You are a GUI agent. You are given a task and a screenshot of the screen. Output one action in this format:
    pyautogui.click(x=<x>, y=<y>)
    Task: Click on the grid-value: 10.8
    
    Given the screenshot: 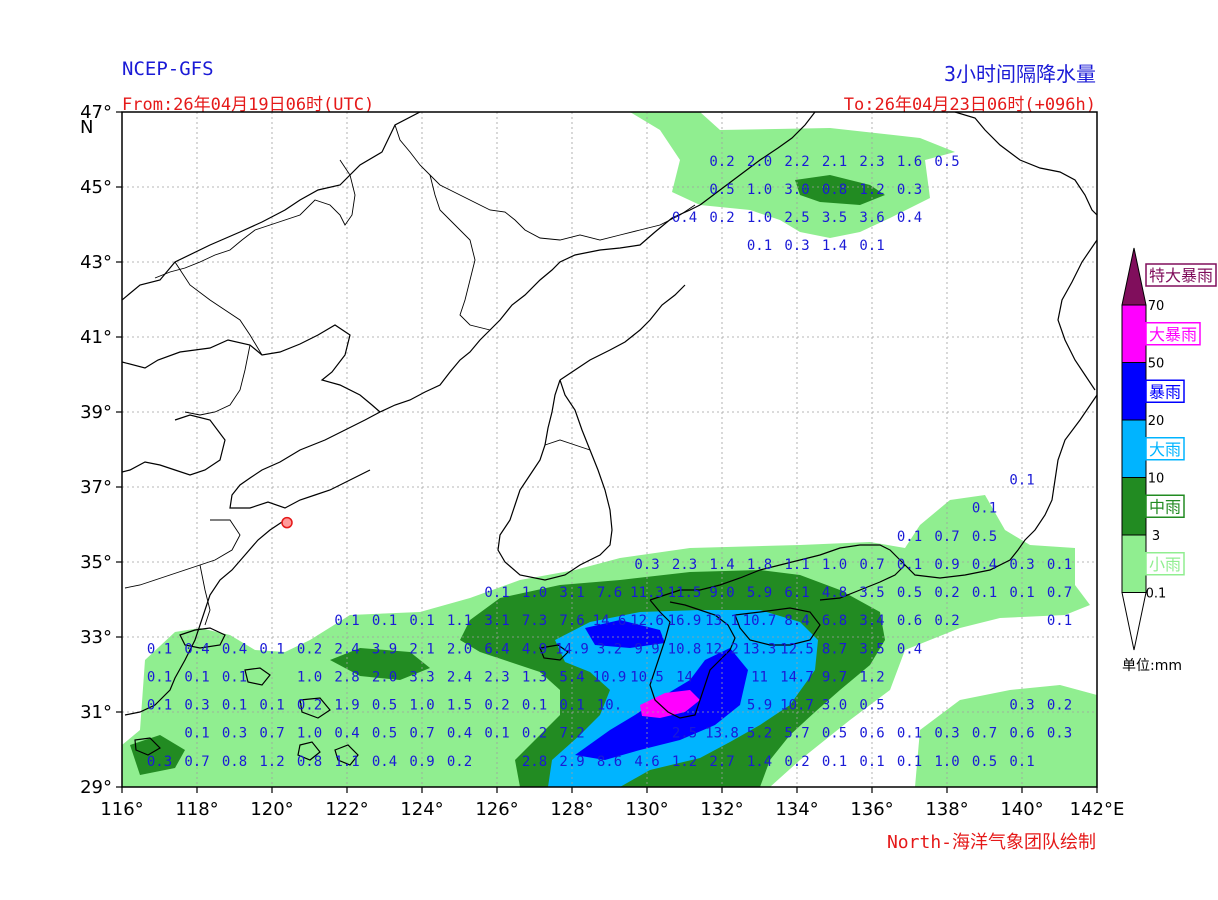 What is the action you would take?
    pyautogui.click(x=685, y=649)
    